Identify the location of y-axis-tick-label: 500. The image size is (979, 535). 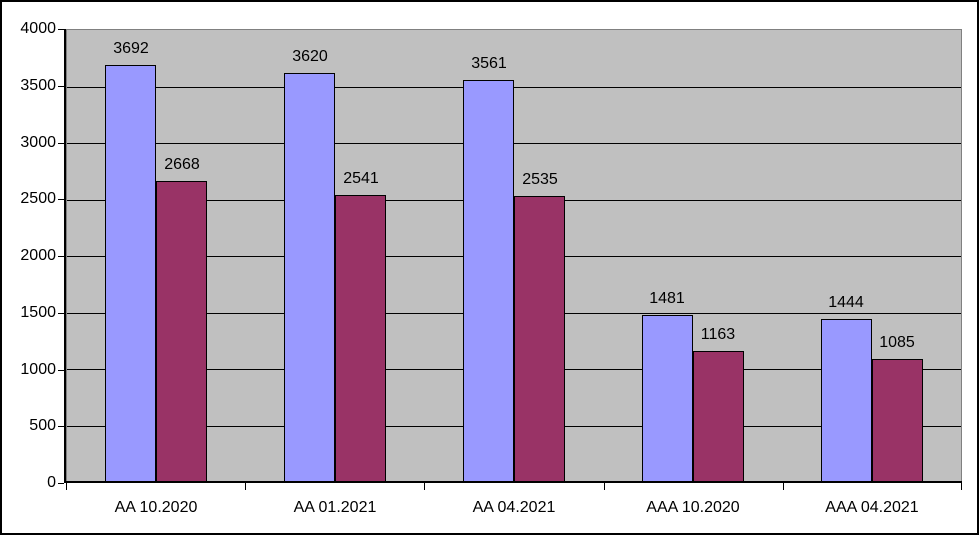
(42, 425).